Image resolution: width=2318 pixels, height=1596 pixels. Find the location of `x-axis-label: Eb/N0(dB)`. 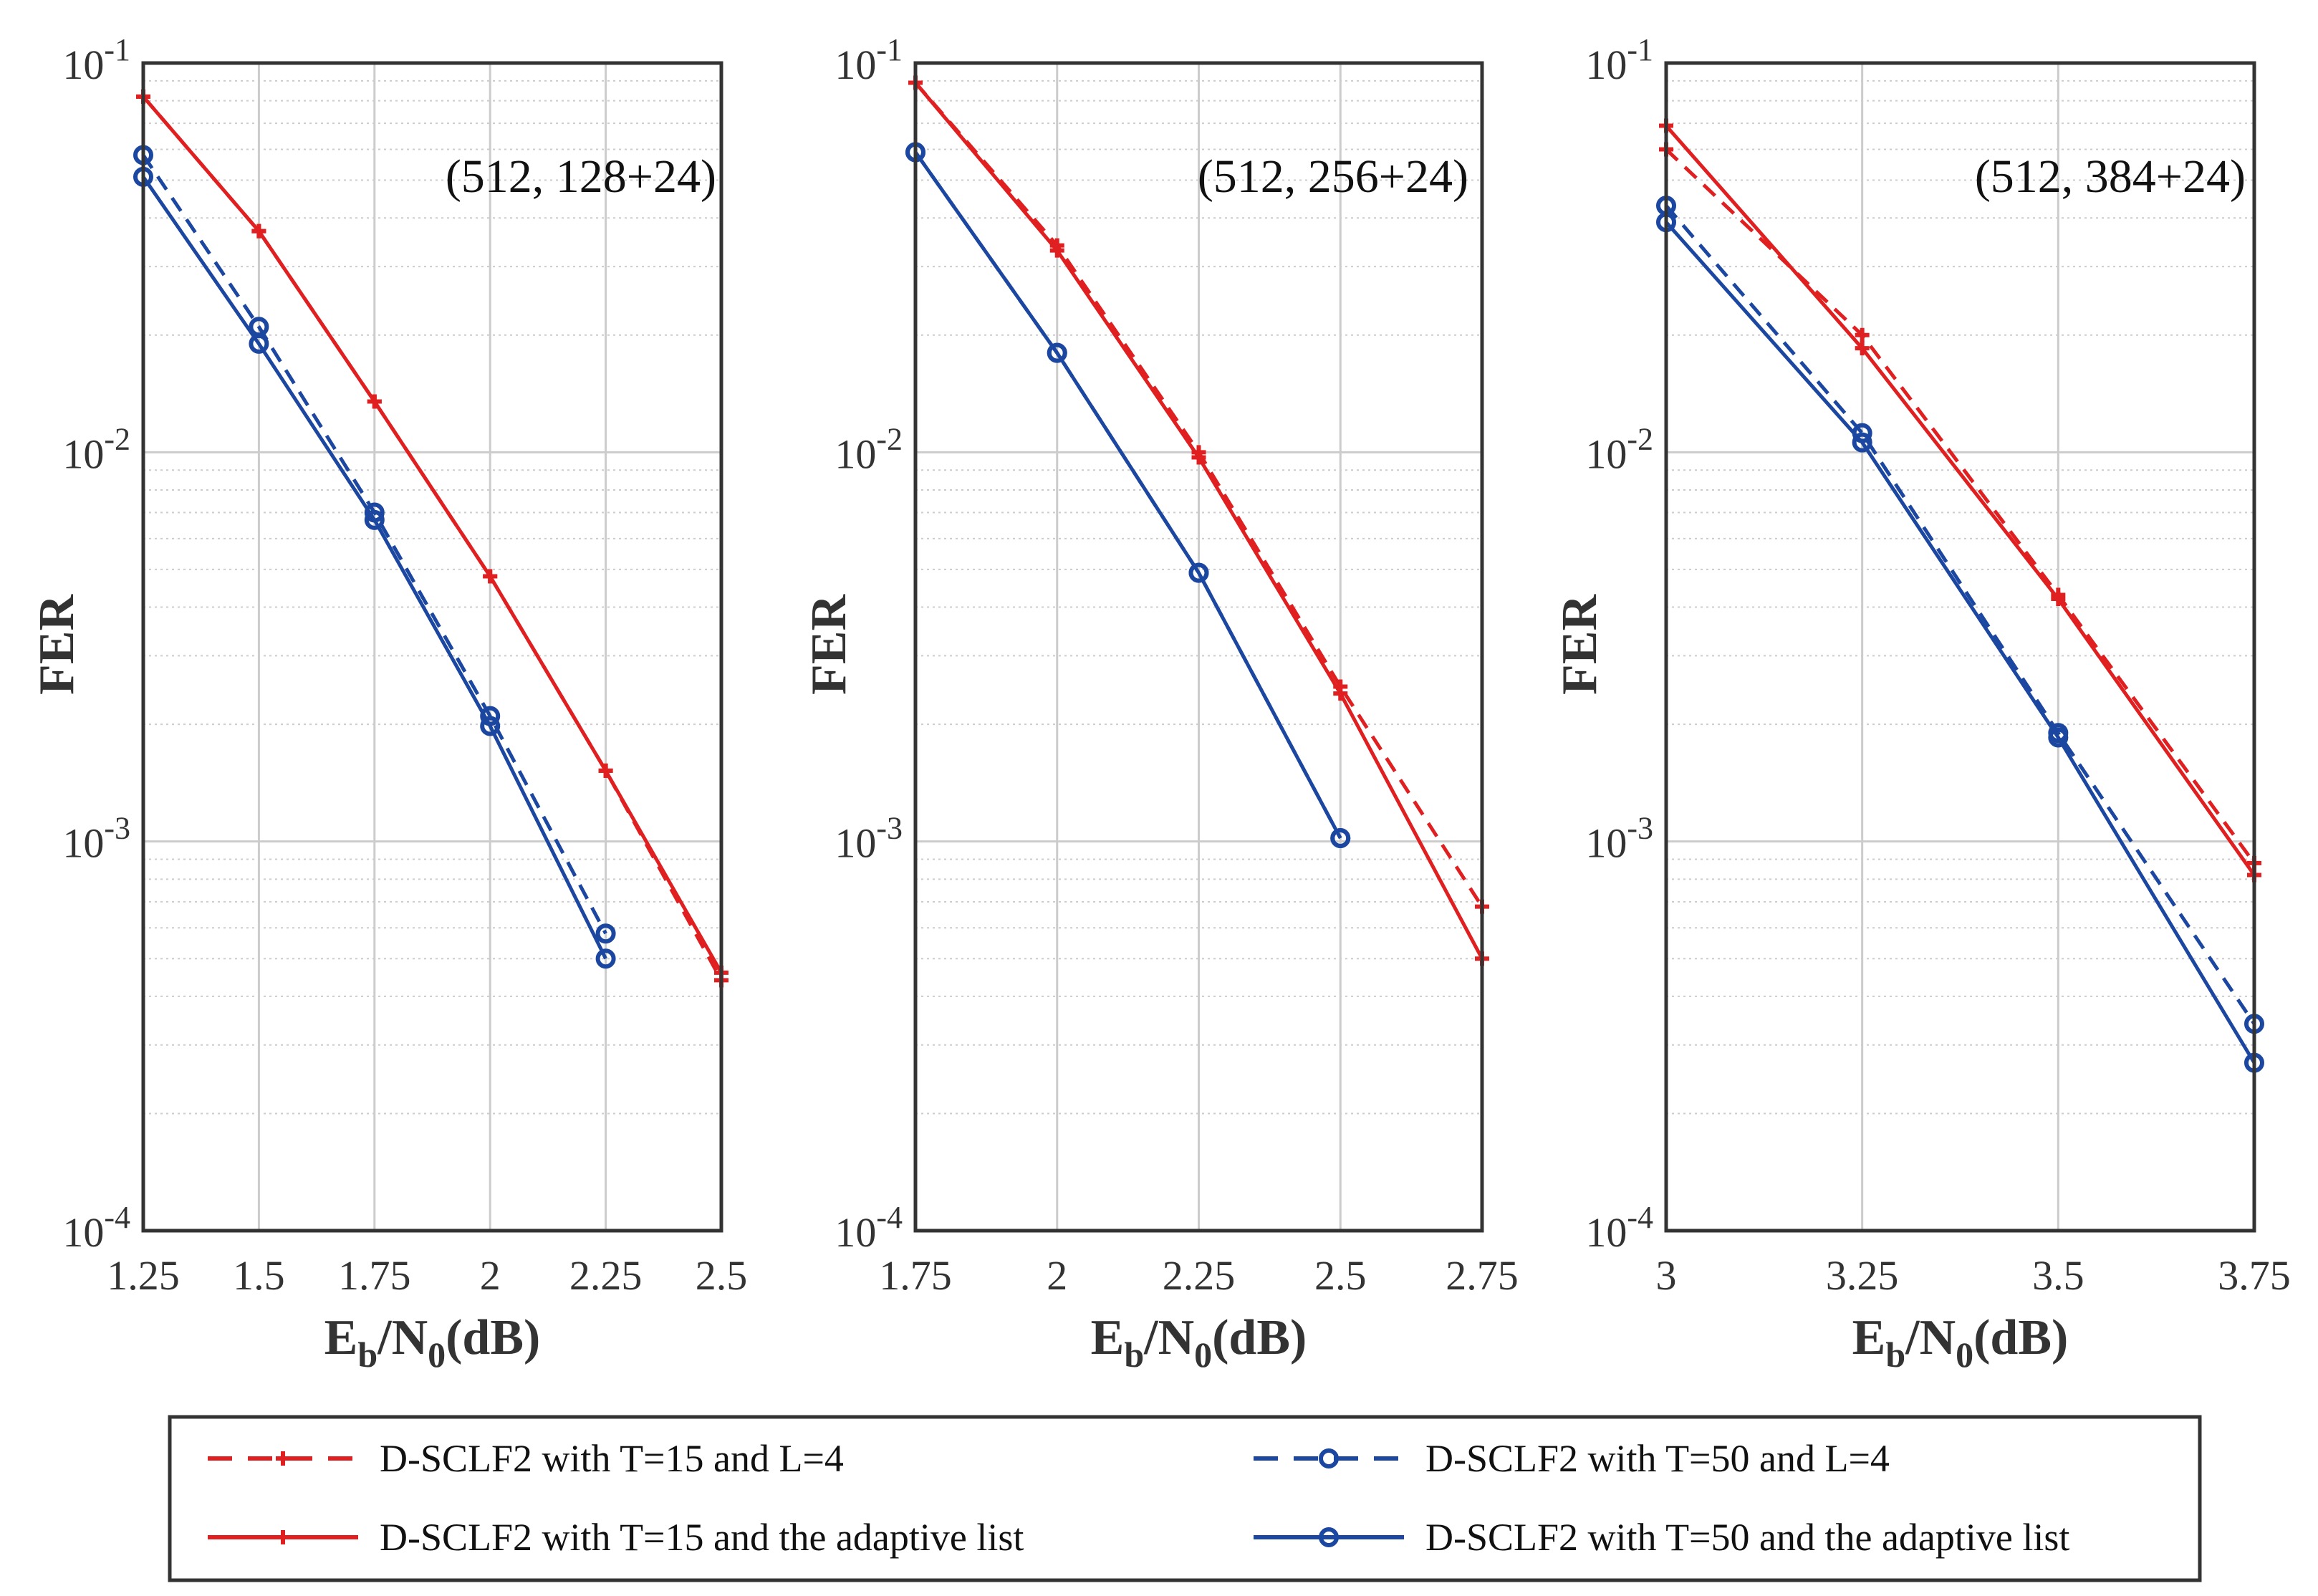

x-axis-label: Eb/N0(dB) is located at coordinates (1960, 1343).